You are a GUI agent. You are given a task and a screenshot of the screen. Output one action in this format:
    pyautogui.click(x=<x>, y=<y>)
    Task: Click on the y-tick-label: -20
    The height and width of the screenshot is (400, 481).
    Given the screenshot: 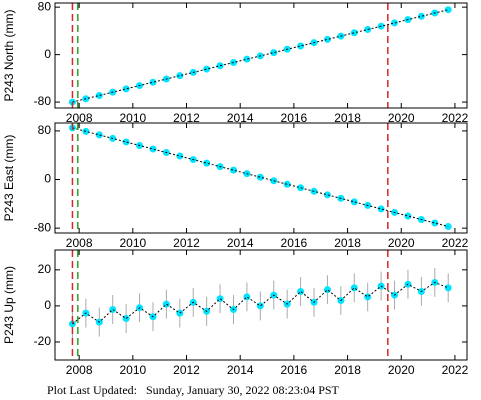 What is the action you would take?
    pyautogui.click(x=43, y=341)
    